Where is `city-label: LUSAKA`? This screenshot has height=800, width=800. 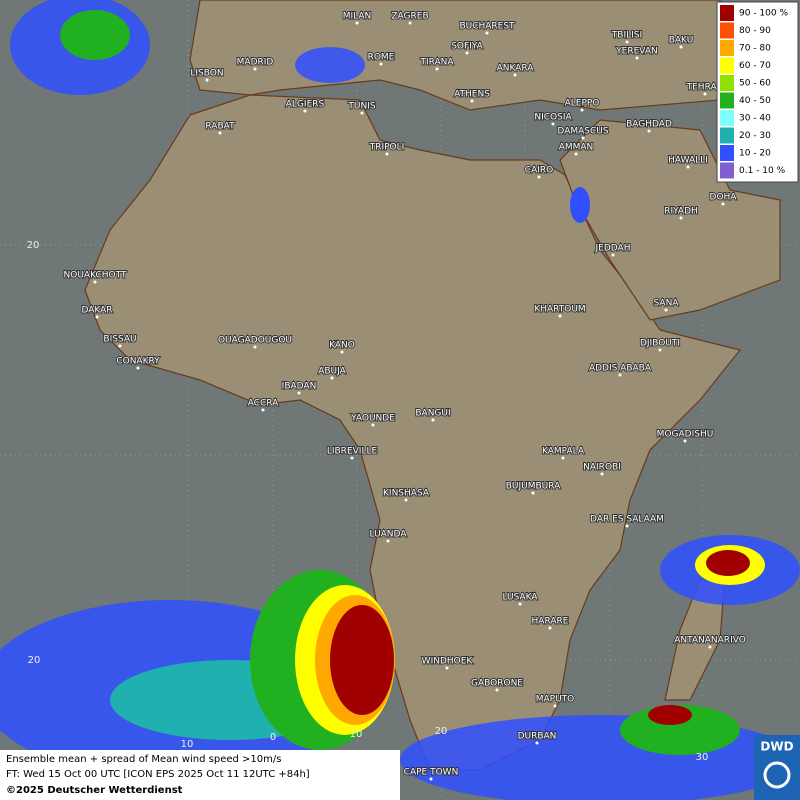 city-label: LUSAKA is located at coordinates (520, 598).